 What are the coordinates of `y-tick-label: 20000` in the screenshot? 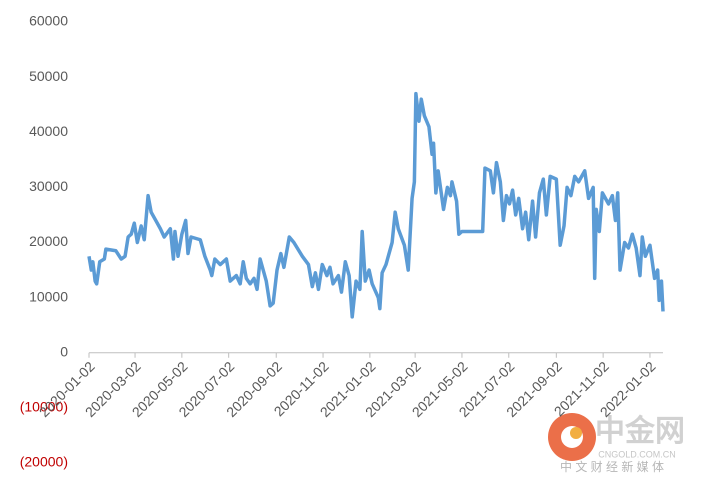 It's located at (48, 241).